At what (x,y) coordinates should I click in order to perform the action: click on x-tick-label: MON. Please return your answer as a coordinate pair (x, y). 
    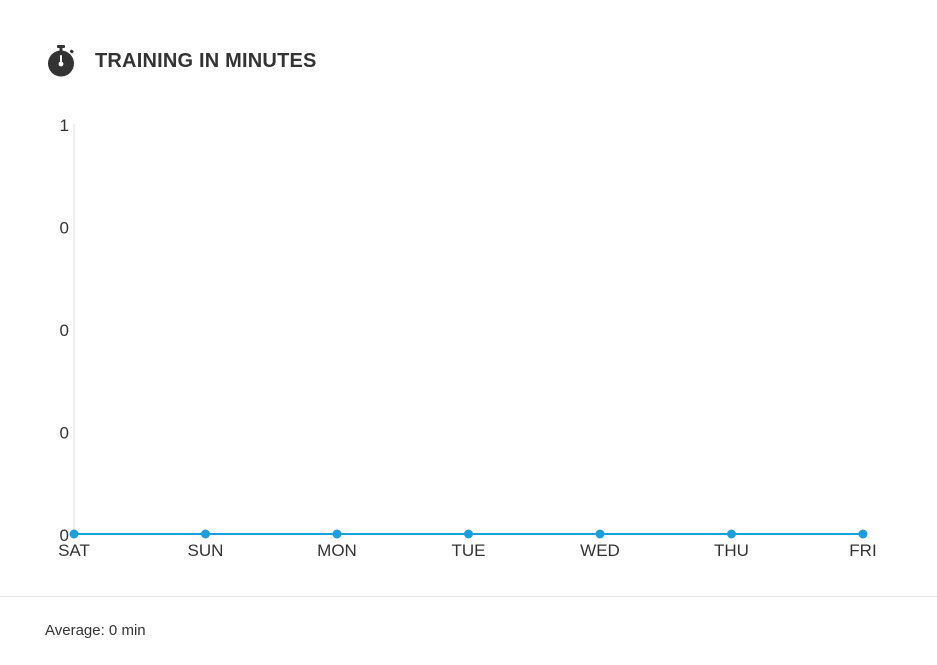
    Looking at the image, I should click on (337, 550).